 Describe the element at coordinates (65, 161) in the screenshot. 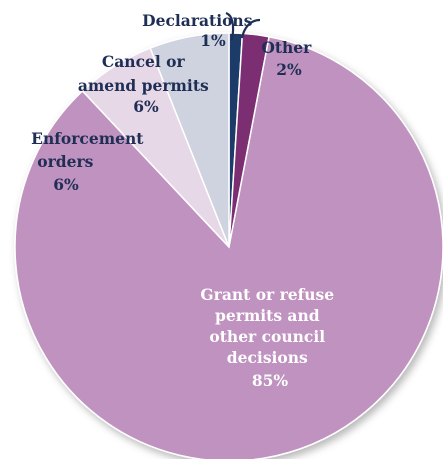

I see `slice-name-enforcement-line2: orders` at that location.